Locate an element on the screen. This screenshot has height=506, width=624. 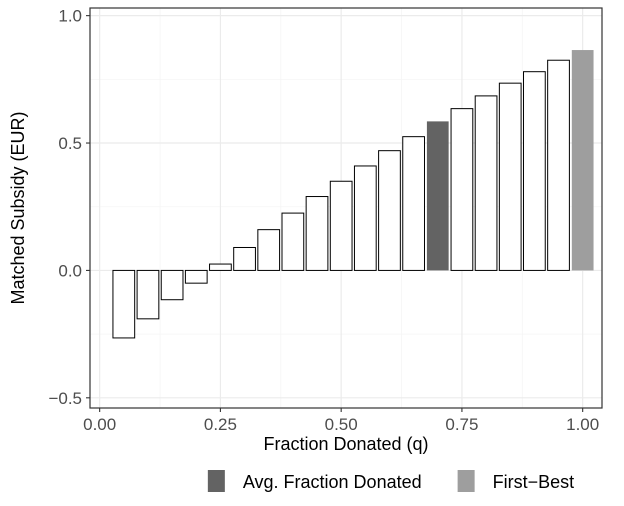
x-tick-label: 1.00 is located at coordinates (582, 424).